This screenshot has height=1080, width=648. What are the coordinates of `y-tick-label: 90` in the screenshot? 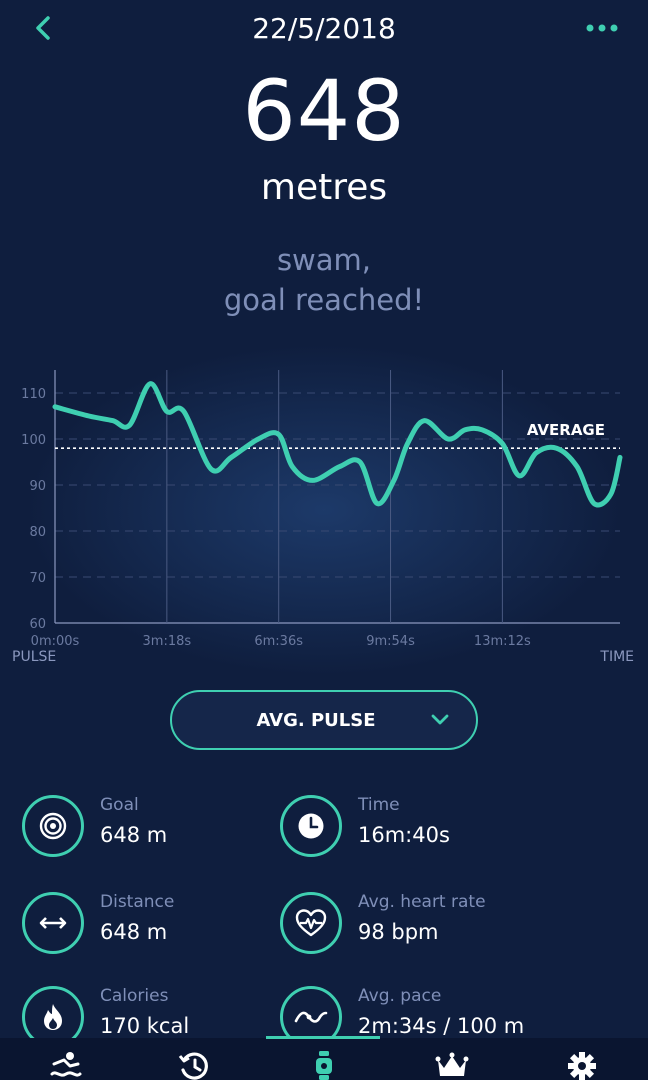 It's located at (37, 486).